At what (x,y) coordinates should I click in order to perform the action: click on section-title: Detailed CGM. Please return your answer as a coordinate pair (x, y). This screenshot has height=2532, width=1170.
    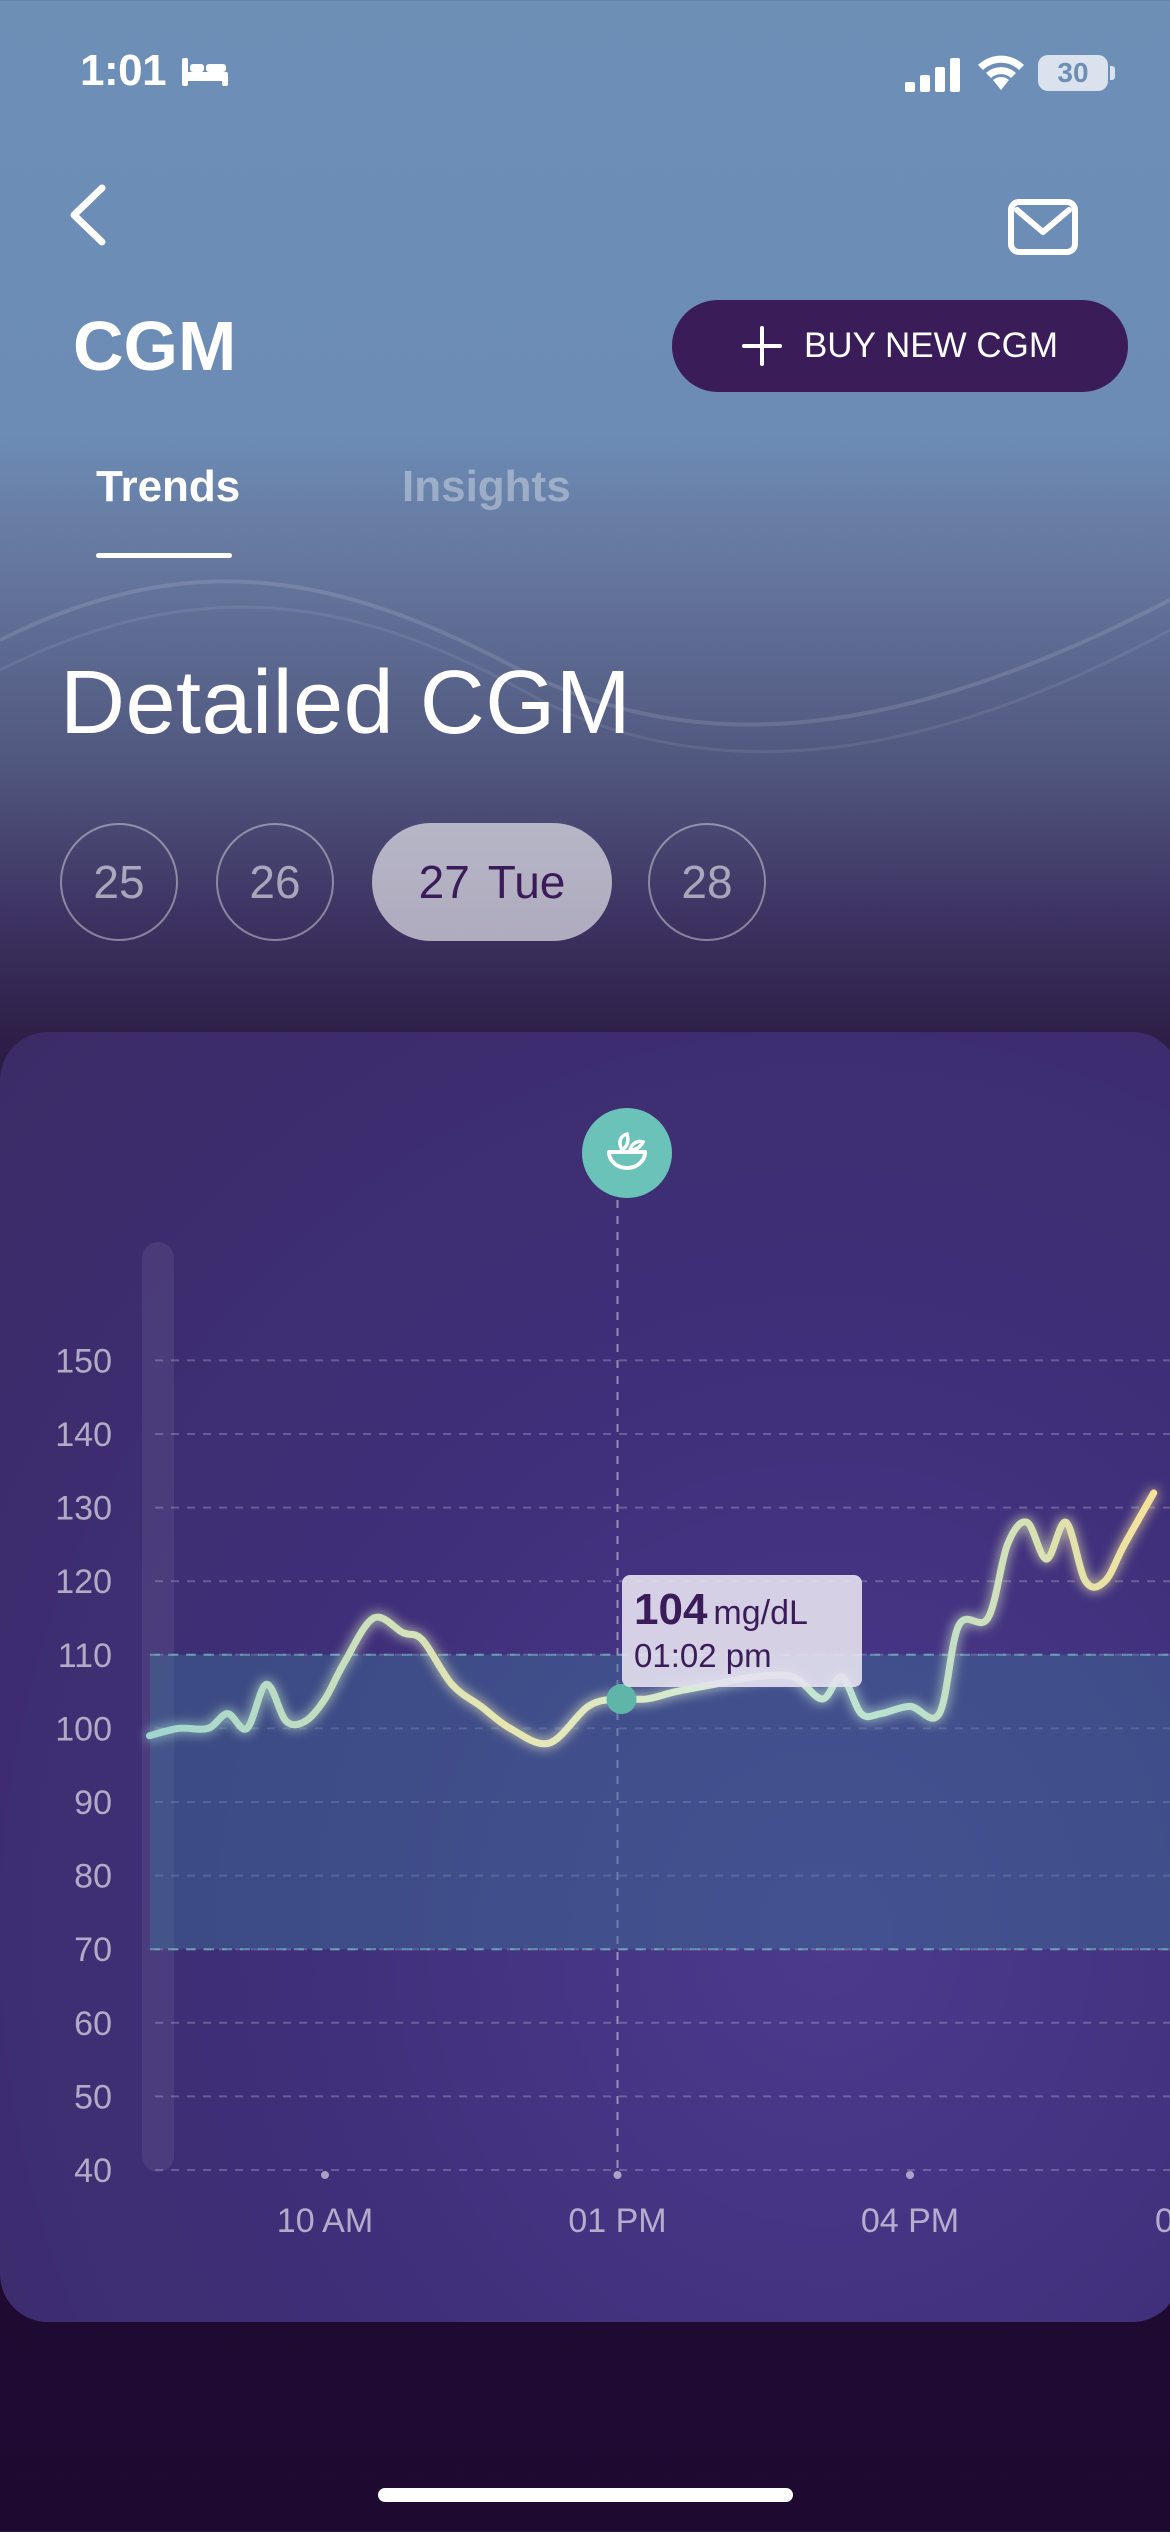
    Looking at the image, I should click on (346, 703).